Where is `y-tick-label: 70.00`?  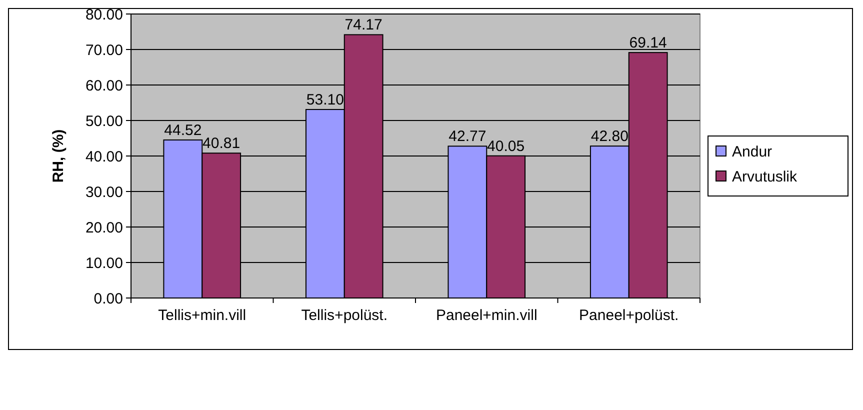
y-tick-label: 70.00 is located at coordinates (104, 50).